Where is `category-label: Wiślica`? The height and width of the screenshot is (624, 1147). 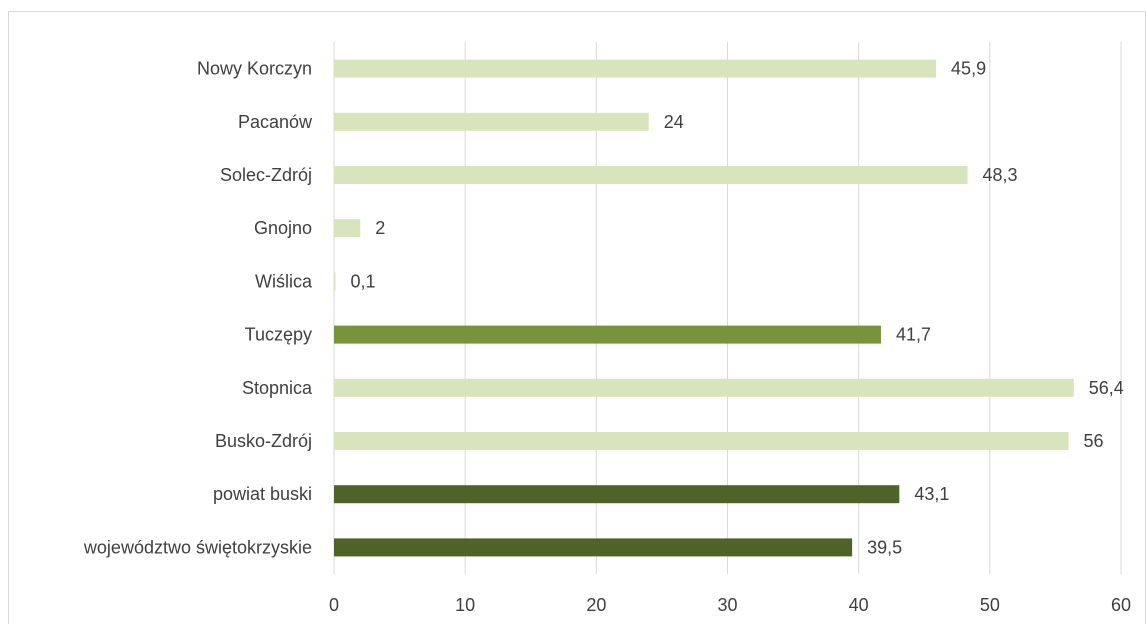
category-label: Wiślica is located at coordinates (284, 281).